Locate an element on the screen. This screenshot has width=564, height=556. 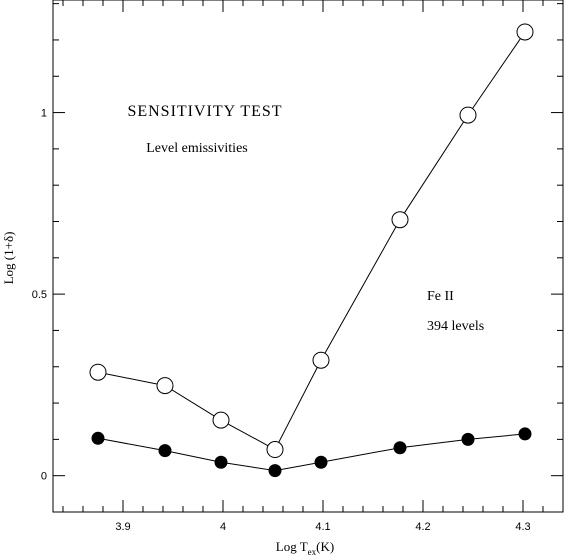
x-tick-label: 4.2 is located at coordinates (422, 527).